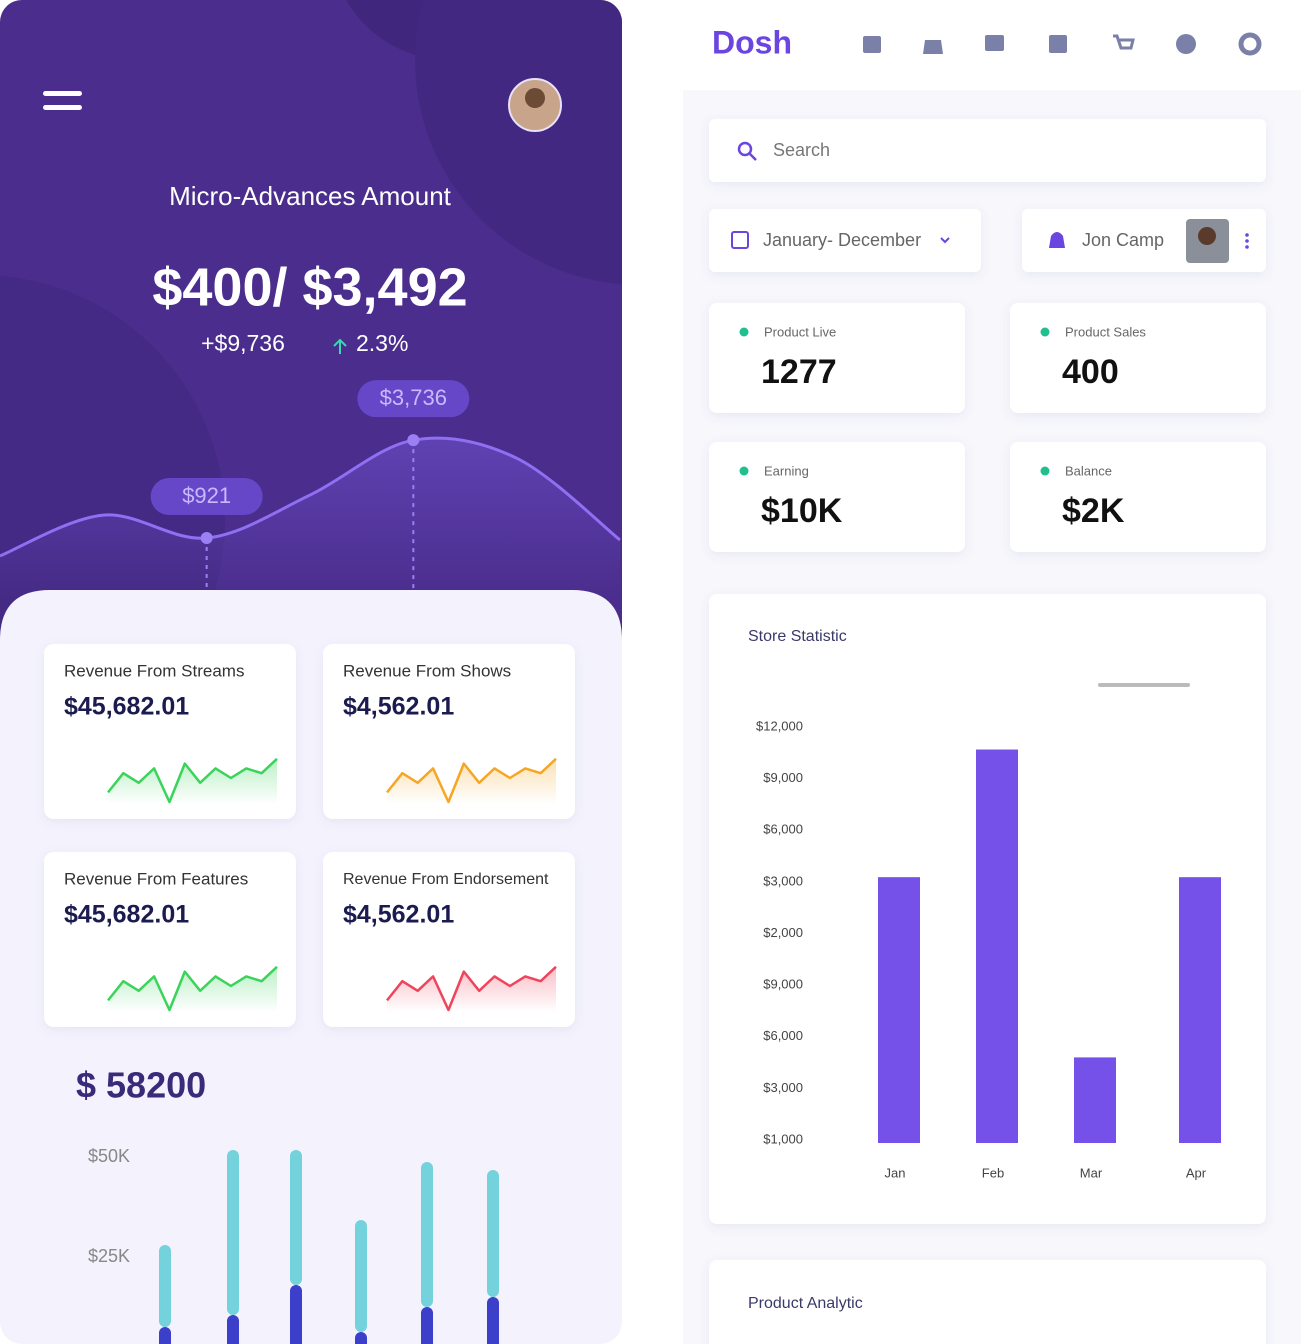 The height and width of the screenshot is (1344, 1301). I want to click on bottom-bar-chart: $25K $50K, so click(293, 1245).